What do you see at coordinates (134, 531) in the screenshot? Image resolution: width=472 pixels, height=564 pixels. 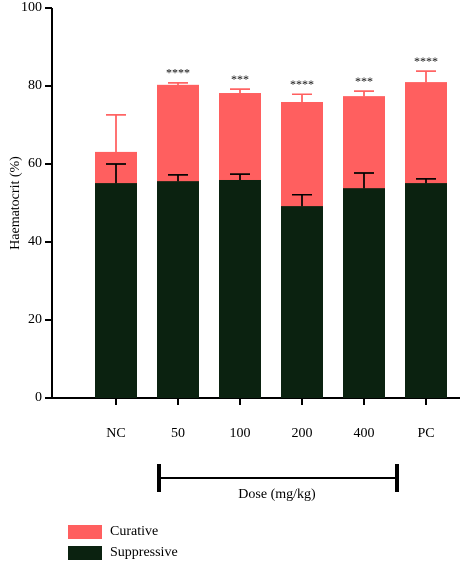 I see `legend-label: Curative` at bounding box center [134, 531].